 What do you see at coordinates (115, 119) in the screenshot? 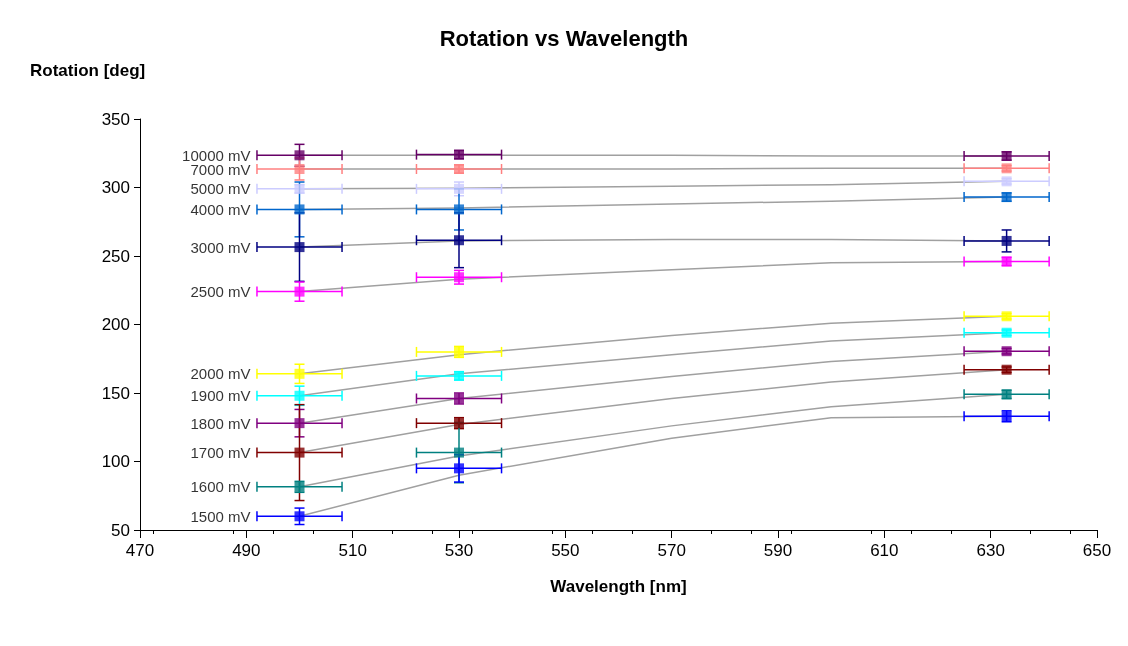
I see `y-tick-label: 350` at bounding box center [115, 119].